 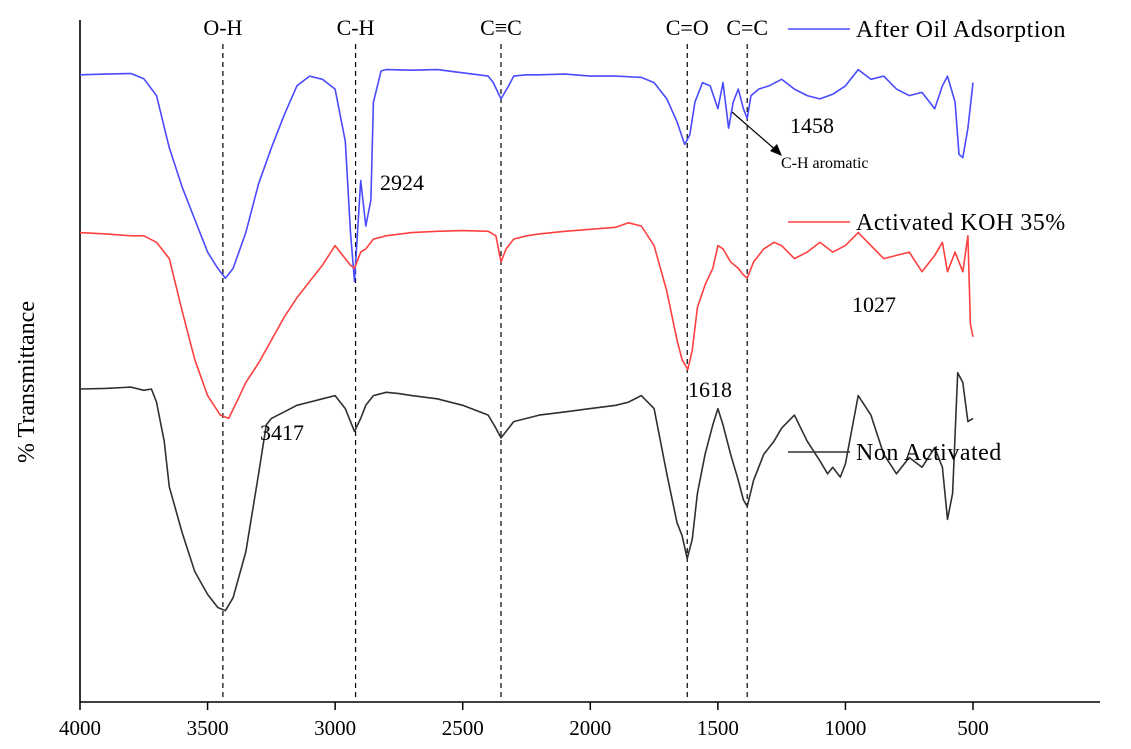 I want to click on peak-label: 1618, so click(x=710, y=389).